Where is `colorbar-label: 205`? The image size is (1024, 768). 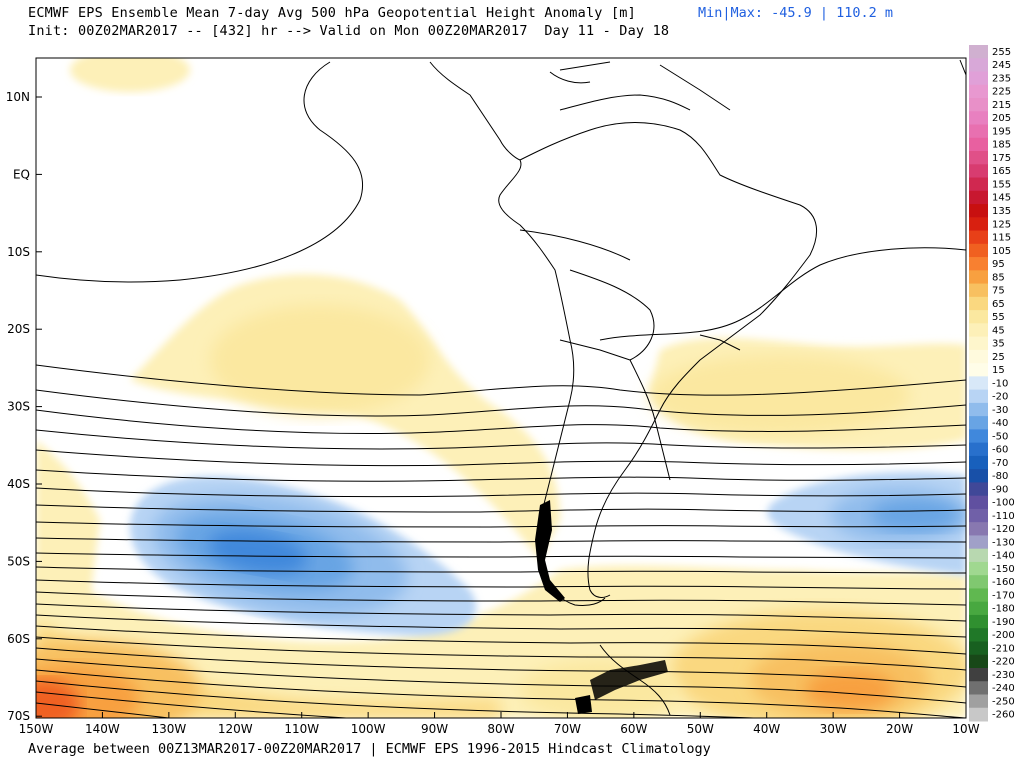 colorbar-label: 205 is located at coordinates (1001, 118).